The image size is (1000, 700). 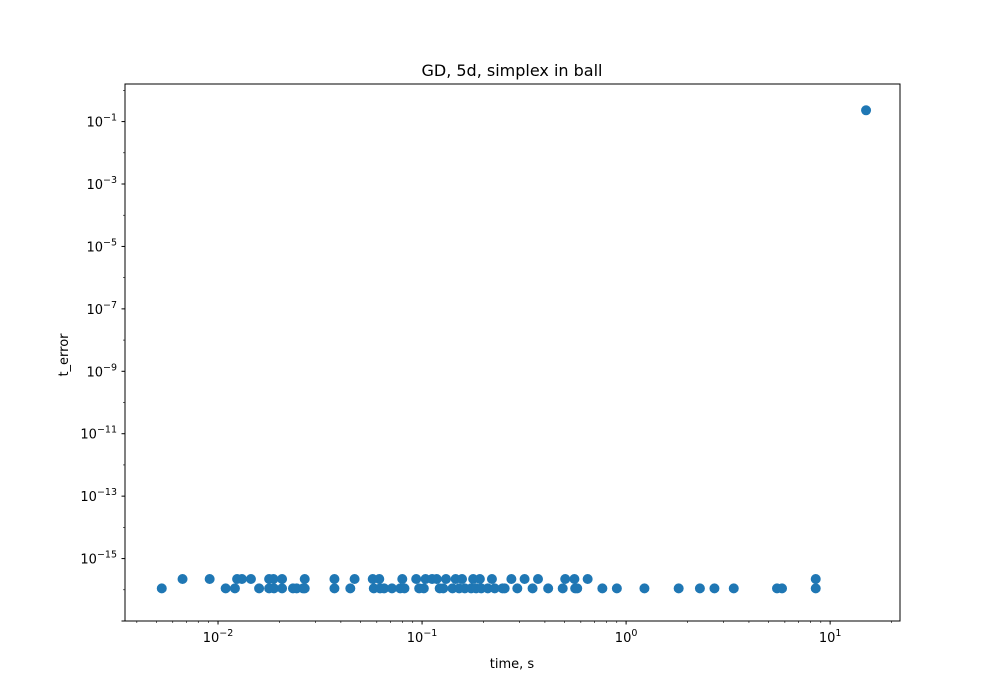 I want to click on y-axis-label: t_error, so click(x=64, y=355).